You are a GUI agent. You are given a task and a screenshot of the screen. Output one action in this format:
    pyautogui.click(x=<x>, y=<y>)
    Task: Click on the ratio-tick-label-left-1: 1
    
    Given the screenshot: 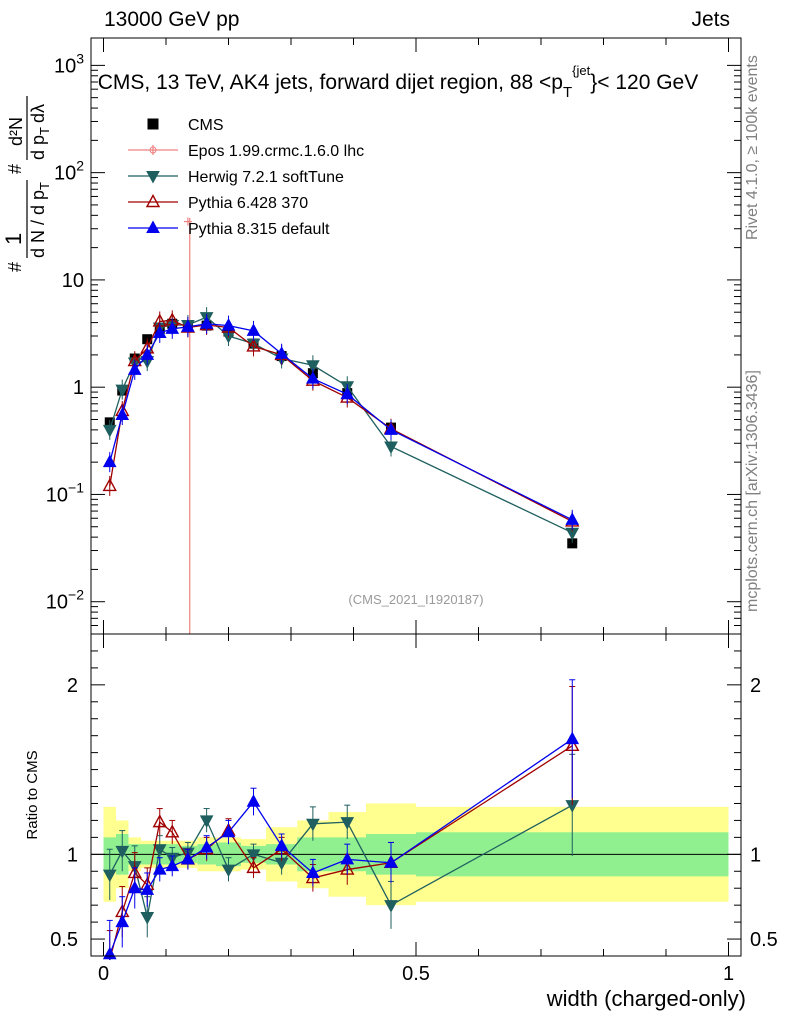 What is the action you would take?
    pyautogui.click(x=72, y=855)
    